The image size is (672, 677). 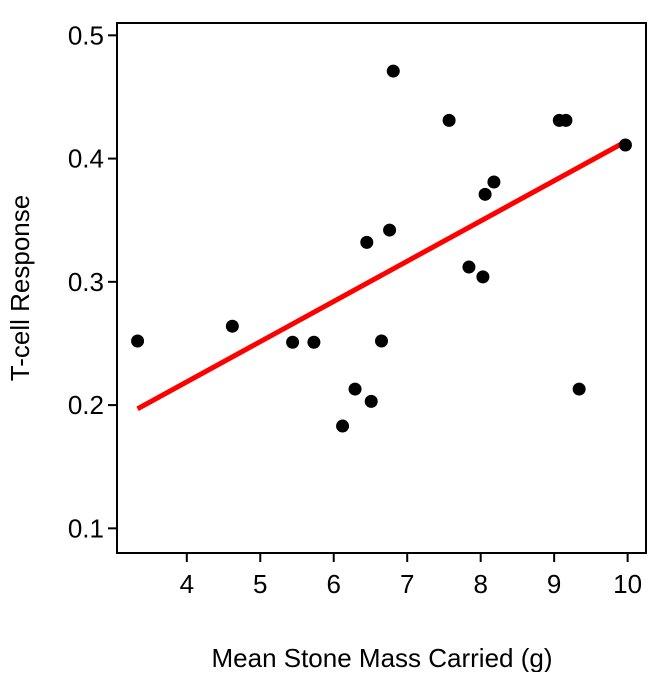 What do you see at coordinates (86, 35) in the screenshot?
I see `y-tick-label: 0.5` at bounding box center [86, 35].